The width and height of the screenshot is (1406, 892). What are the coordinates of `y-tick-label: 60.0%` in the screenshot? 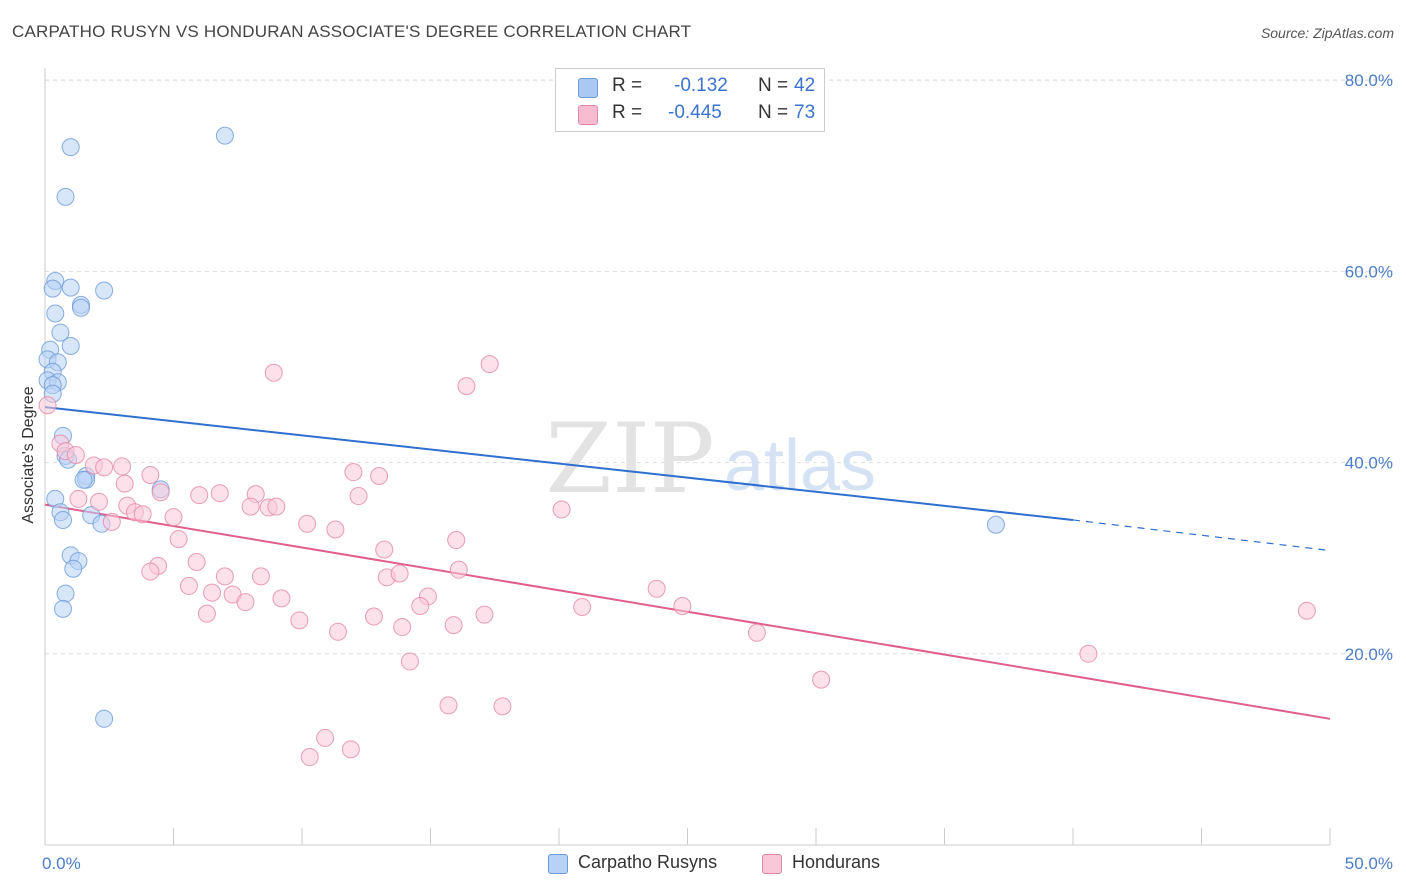 It's located at (1369, 271).